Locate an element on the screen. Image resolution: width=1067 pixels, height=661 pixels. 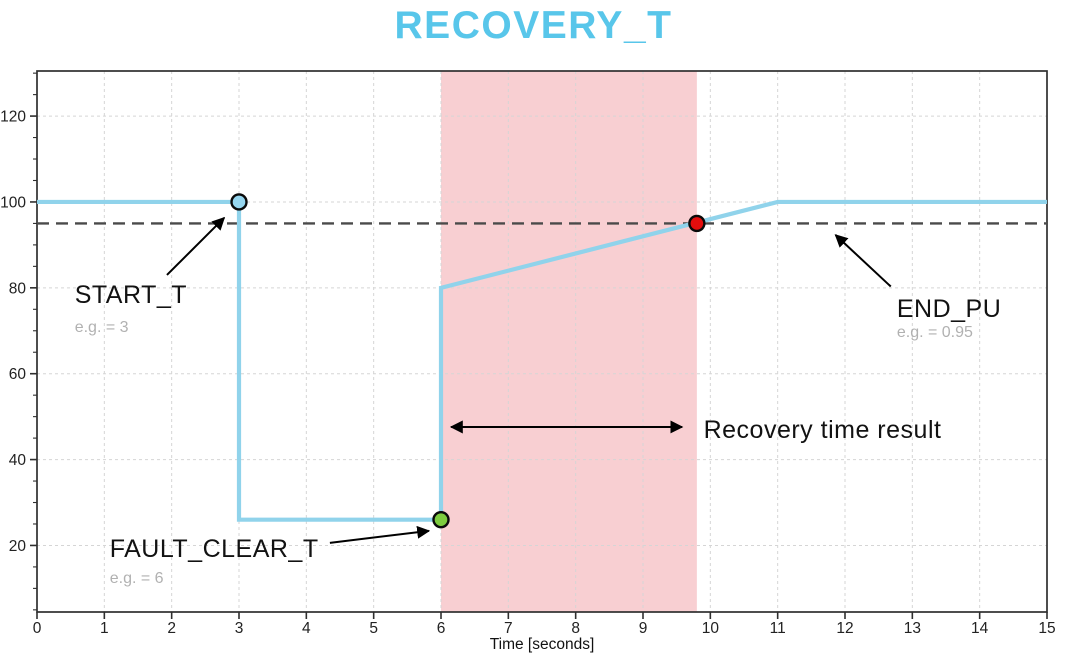
x-tick-label: 0 is located at coordinates (37, 628).